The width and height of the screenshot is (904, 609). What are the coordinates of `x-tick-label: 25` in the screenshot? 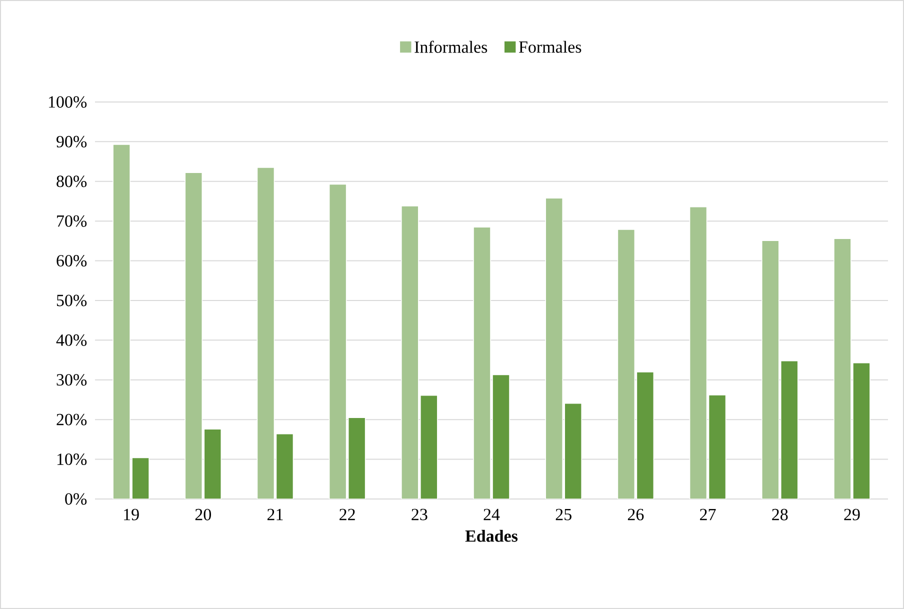 It's located at (564, 514).